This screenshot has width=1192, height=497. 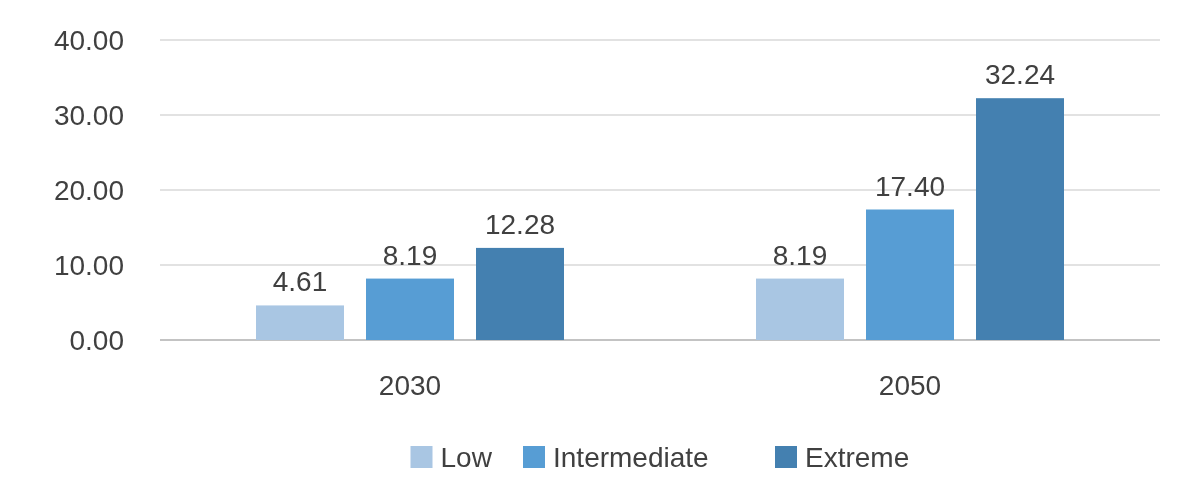 I want to click on data-label: 12.28, so click(x=520, y=224).